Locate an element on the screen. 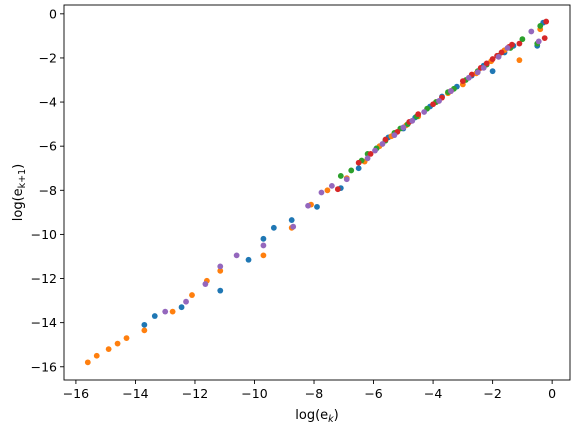  x-axis-label-base: log(e is located at coordinates (311, 415).